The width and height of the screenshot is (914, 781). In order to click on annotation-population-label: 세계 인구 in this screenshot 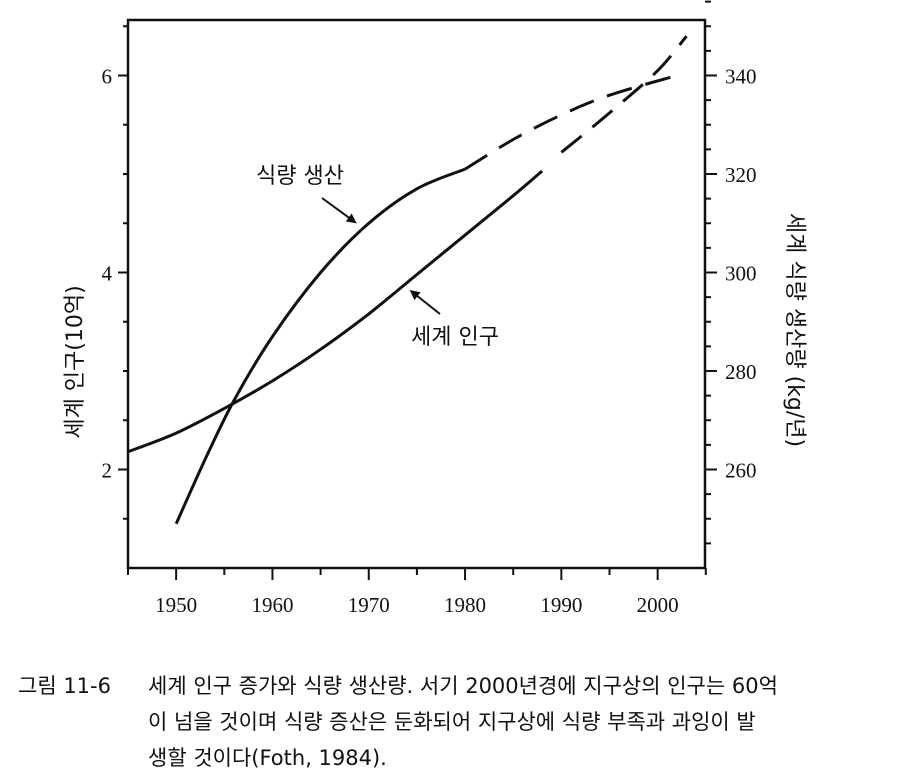, I will do `click(455, 337)`.